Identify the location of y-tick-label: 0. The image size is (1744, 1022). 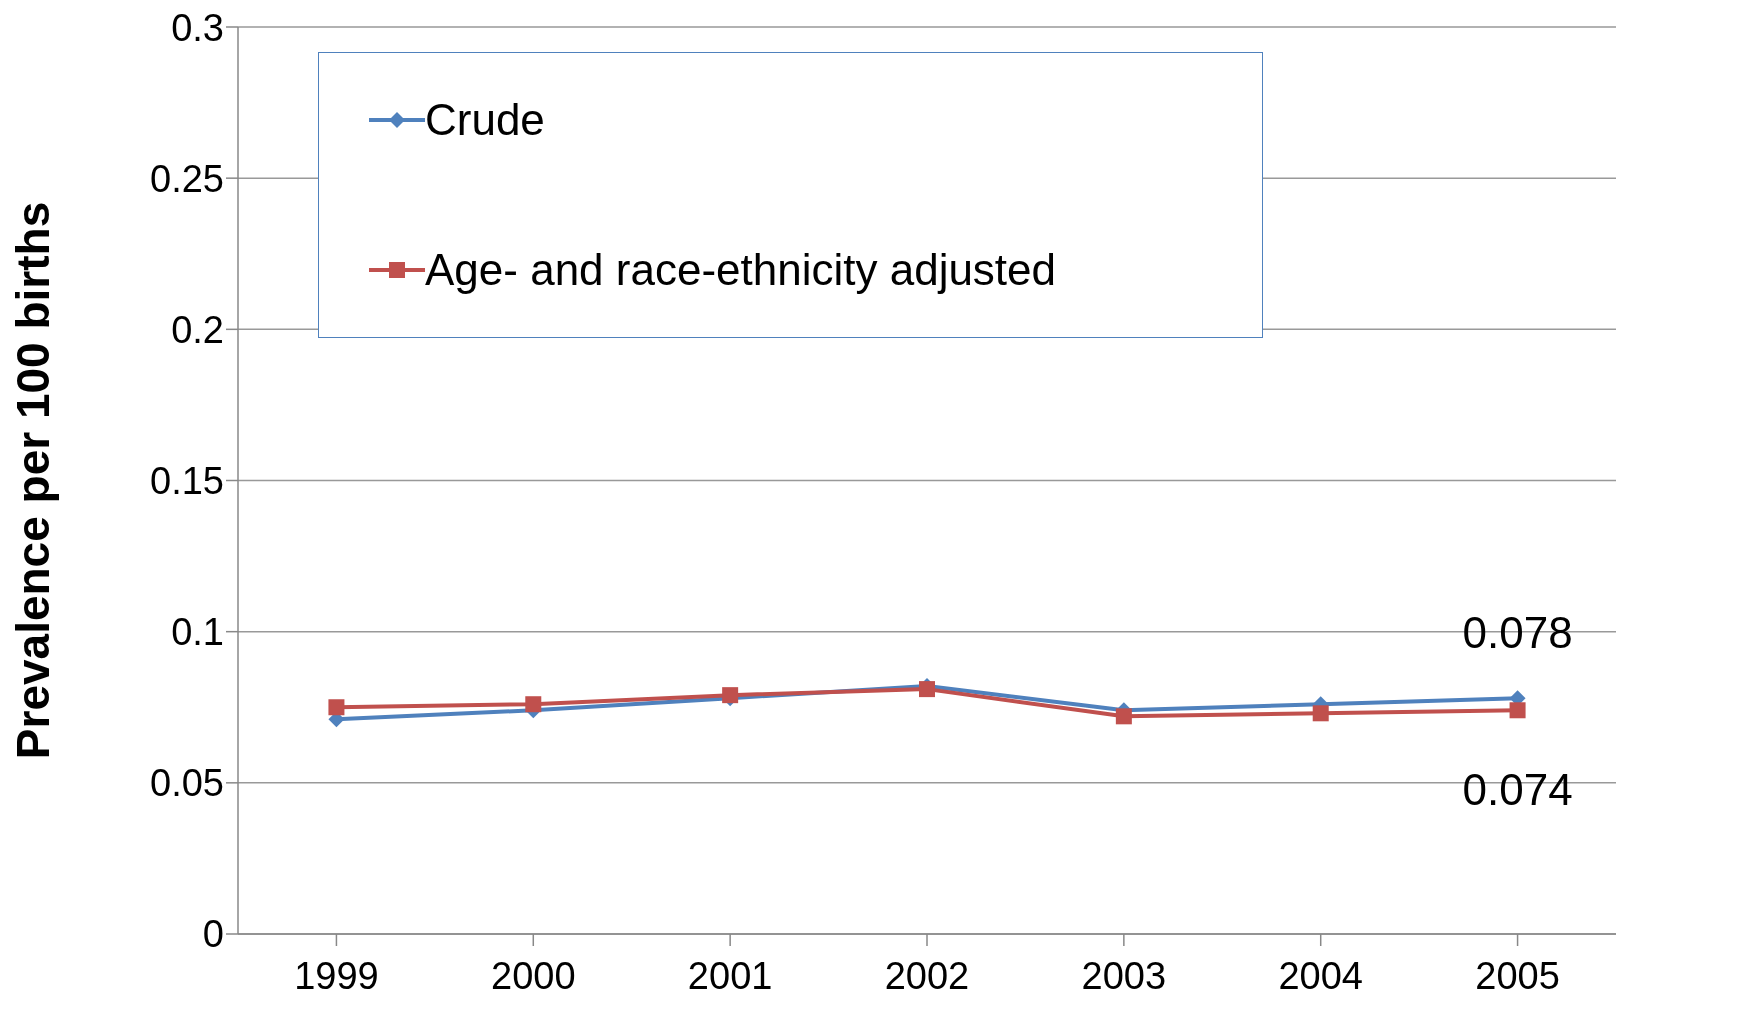
(213, 934).